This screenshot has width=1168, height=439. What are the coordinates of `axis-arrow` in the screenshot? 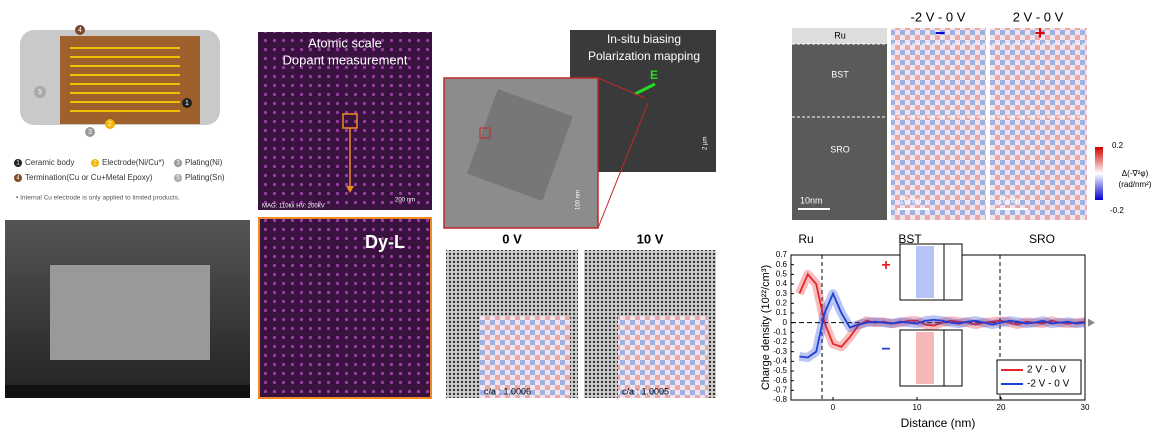 It's located at (1091, 322).